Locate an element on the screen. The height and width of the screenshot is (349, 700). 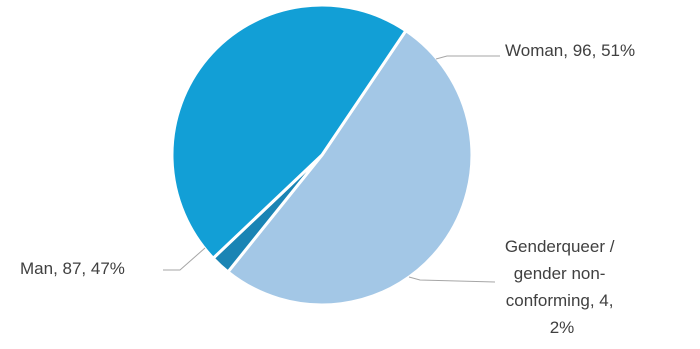
leader-line-man is located at coordinates (184, 259).